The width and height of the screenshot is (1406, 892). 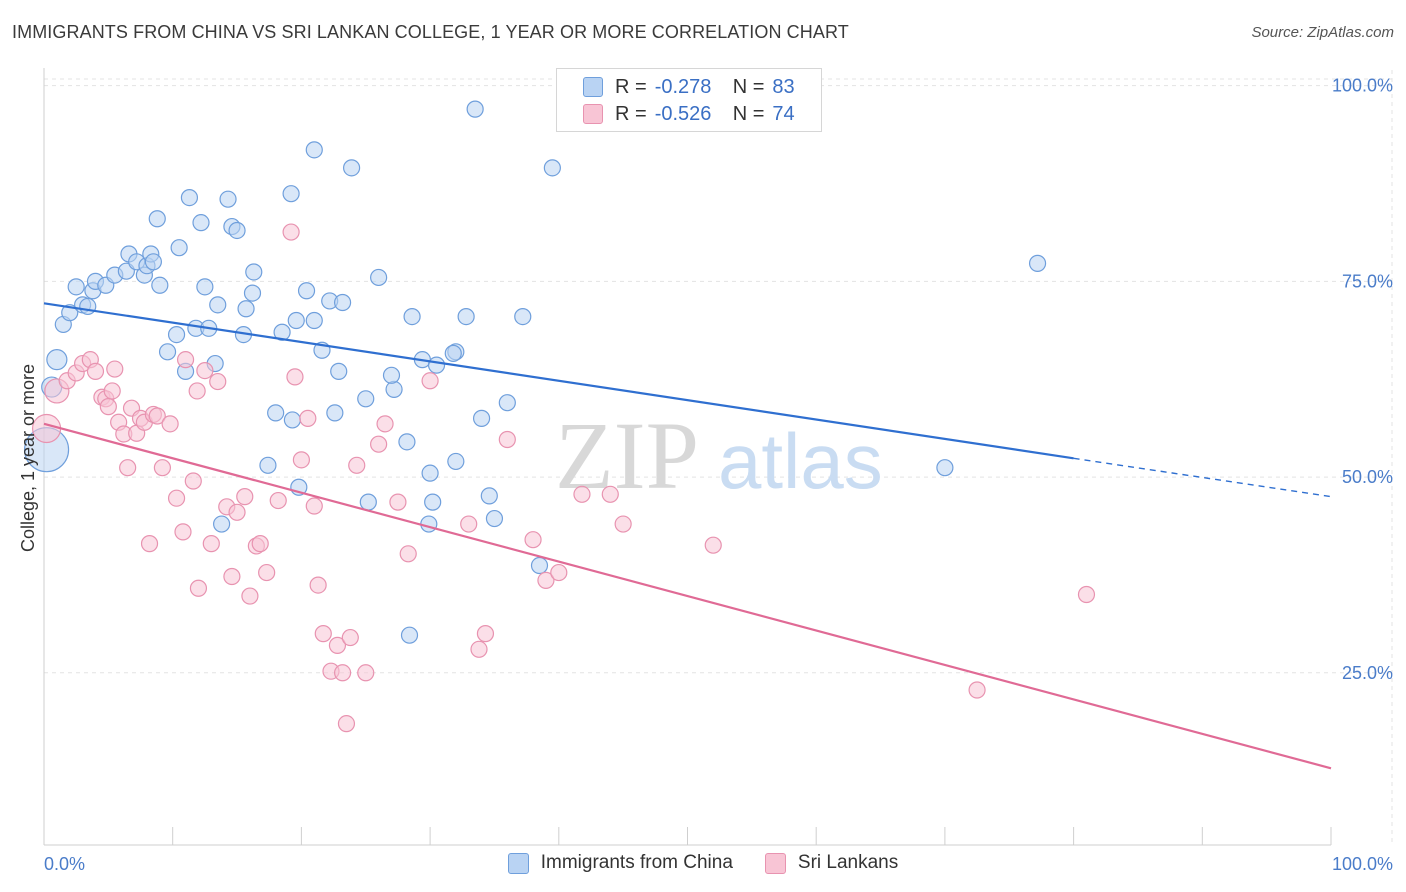 I want to click on legend-item-china: Immigrants from China, so click(x=620, y=863).